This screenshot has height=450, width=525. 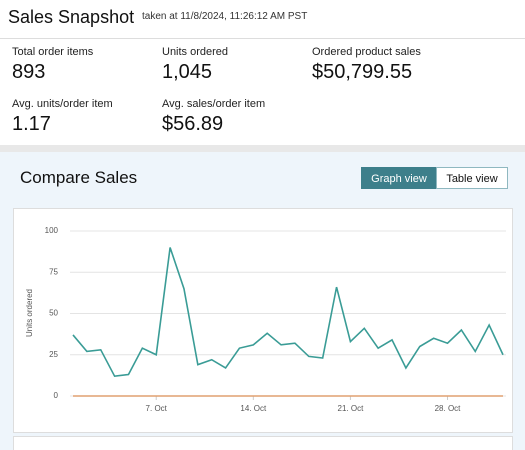 What do you see at coordinates (193, 124) in the screenshot?
I see `metric-value: $56.89` at bounding box center [193, 124].